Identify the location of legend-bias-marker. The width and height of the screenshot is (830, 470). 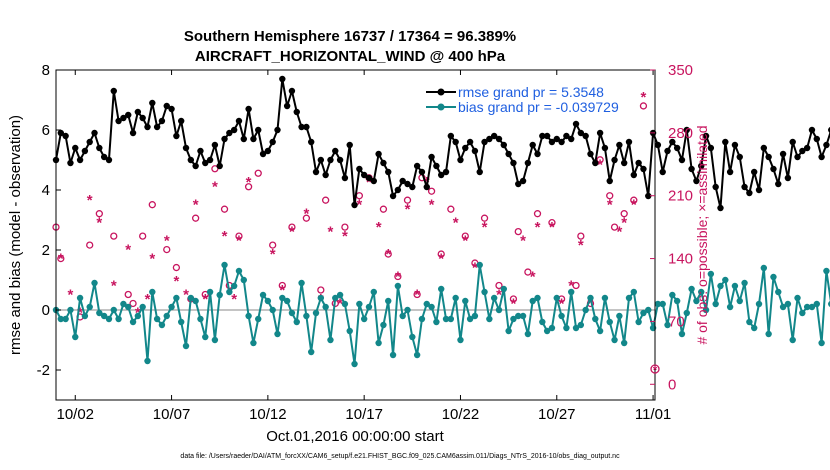
(441, 107).